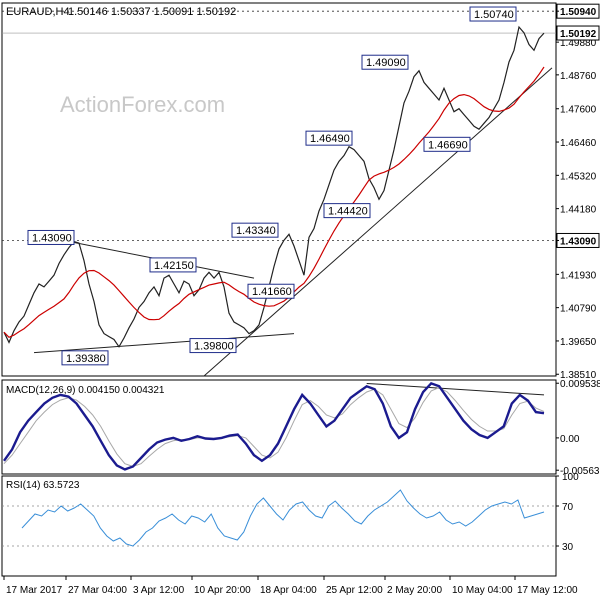 Image resolution: width=600 pixels, height=600 pixels. Describe the element at coordinates (578, 428) in the screenshot. I see `macd-axis: 0.009538 0.00 -0.005637` at that location.